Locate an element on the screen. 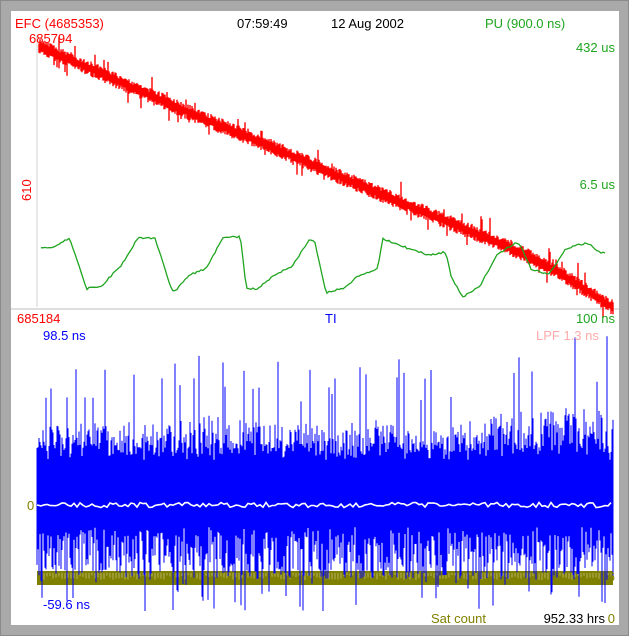 The height and width of the screenshot is (636, 629). ti-bottom-value: -59.6 ns is located at coordinates (66, 604).